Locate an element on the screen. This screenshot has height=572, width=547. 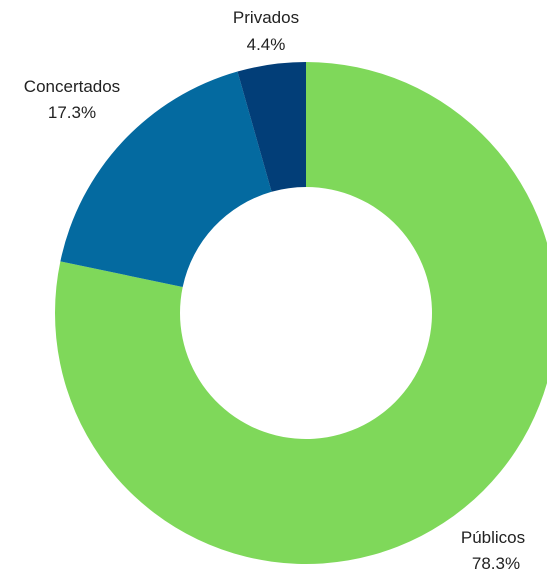
slice-value-publicos: 78.3% is located at coordinates (496, 563).